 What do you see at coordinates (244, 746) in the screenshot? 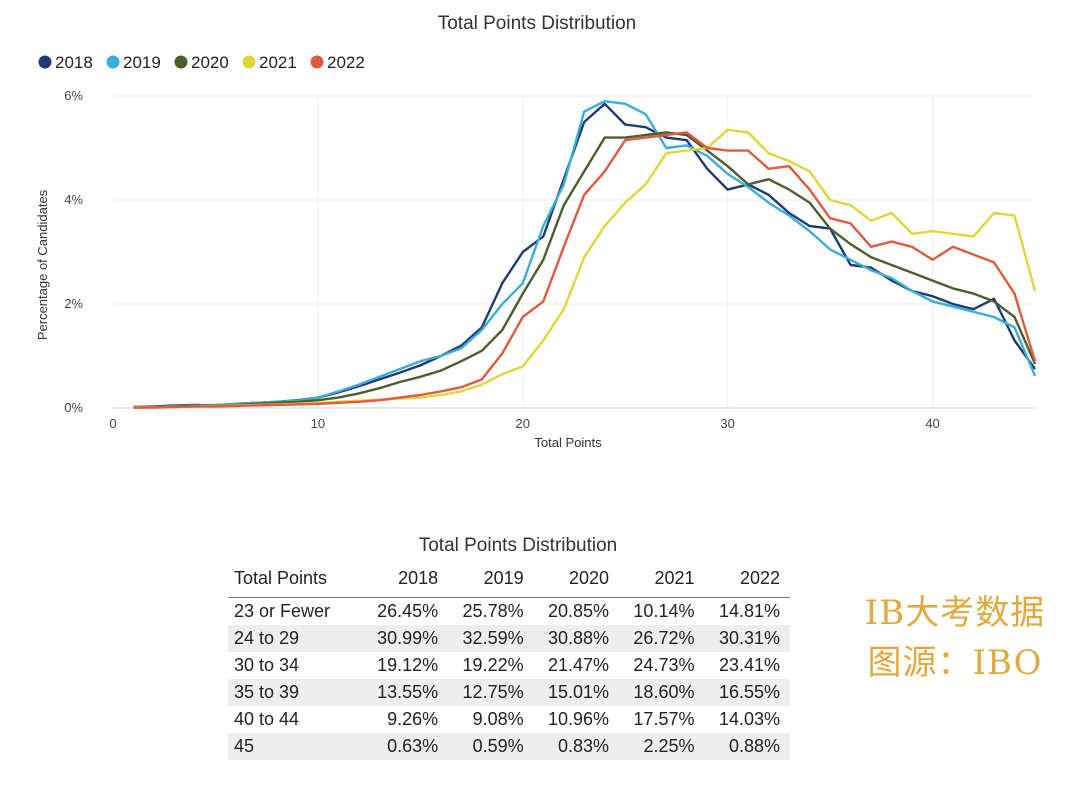
I see `row-label-cell: 45` at bounding box center [244, 746].